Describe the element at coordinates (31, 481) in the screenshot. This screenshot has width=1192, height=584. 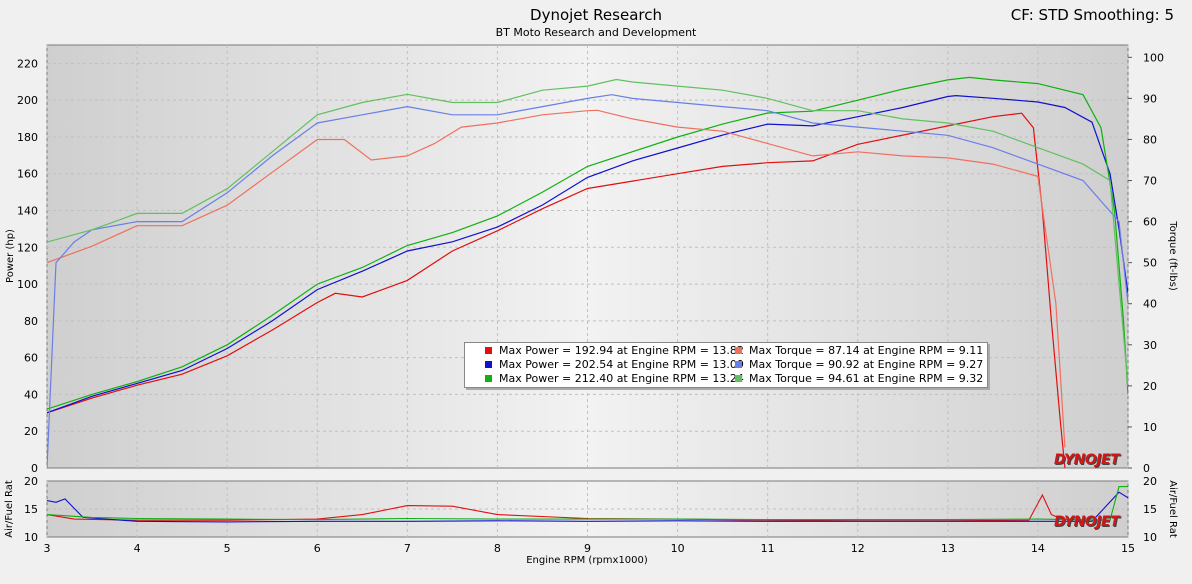
I see `afr-y-tick-label: 20` at that location.